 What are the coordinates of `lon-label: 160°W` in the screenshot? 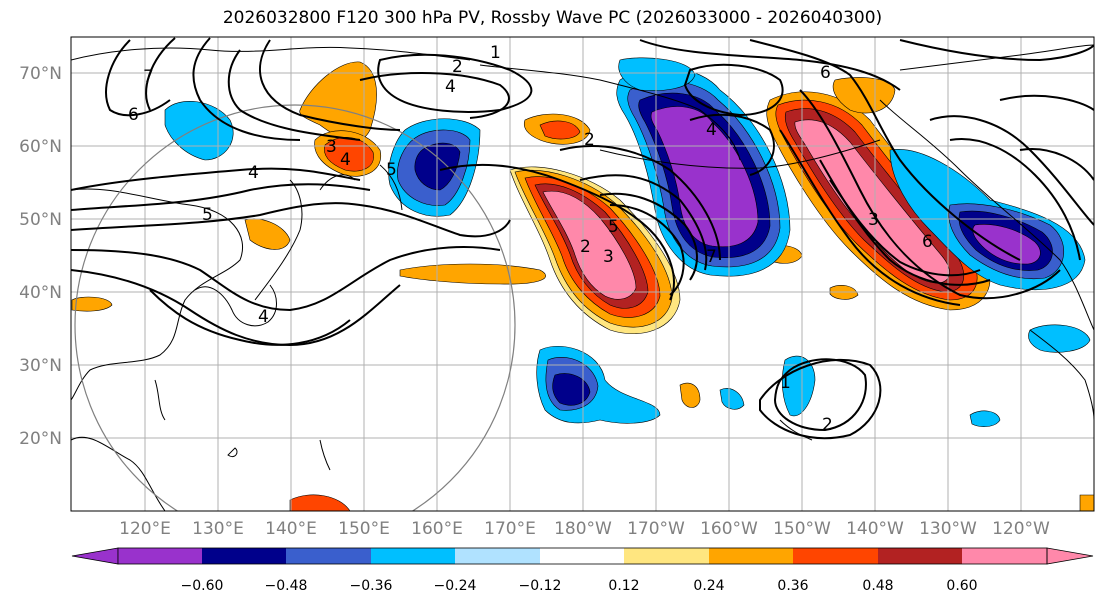 It's located at (729, 529).